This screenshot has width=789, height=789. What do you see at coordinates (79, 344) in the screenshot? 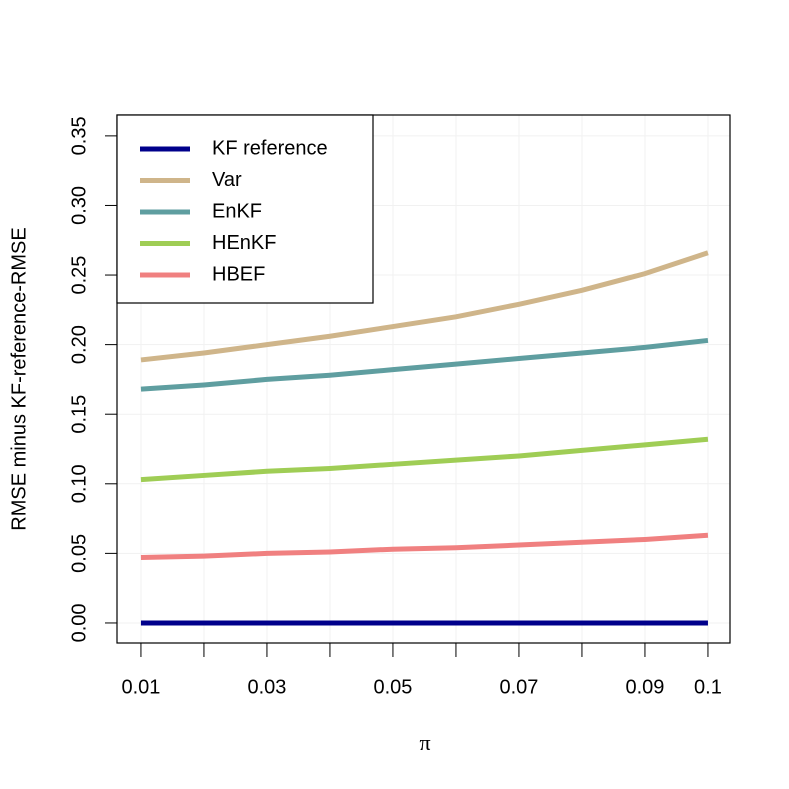
I see `y-tick-label: 0.20` at bounding box center [79, 344].